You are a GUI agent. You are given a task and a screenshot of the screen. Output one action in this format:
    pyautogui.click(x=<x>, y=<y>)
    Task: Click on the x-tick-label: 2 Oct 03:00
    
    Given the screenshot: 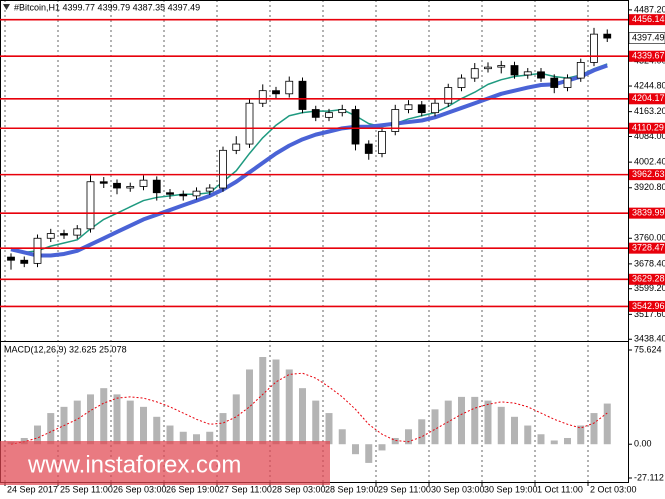 What is the action you would take?
    pyautogui.click(x=613, y=489)
    